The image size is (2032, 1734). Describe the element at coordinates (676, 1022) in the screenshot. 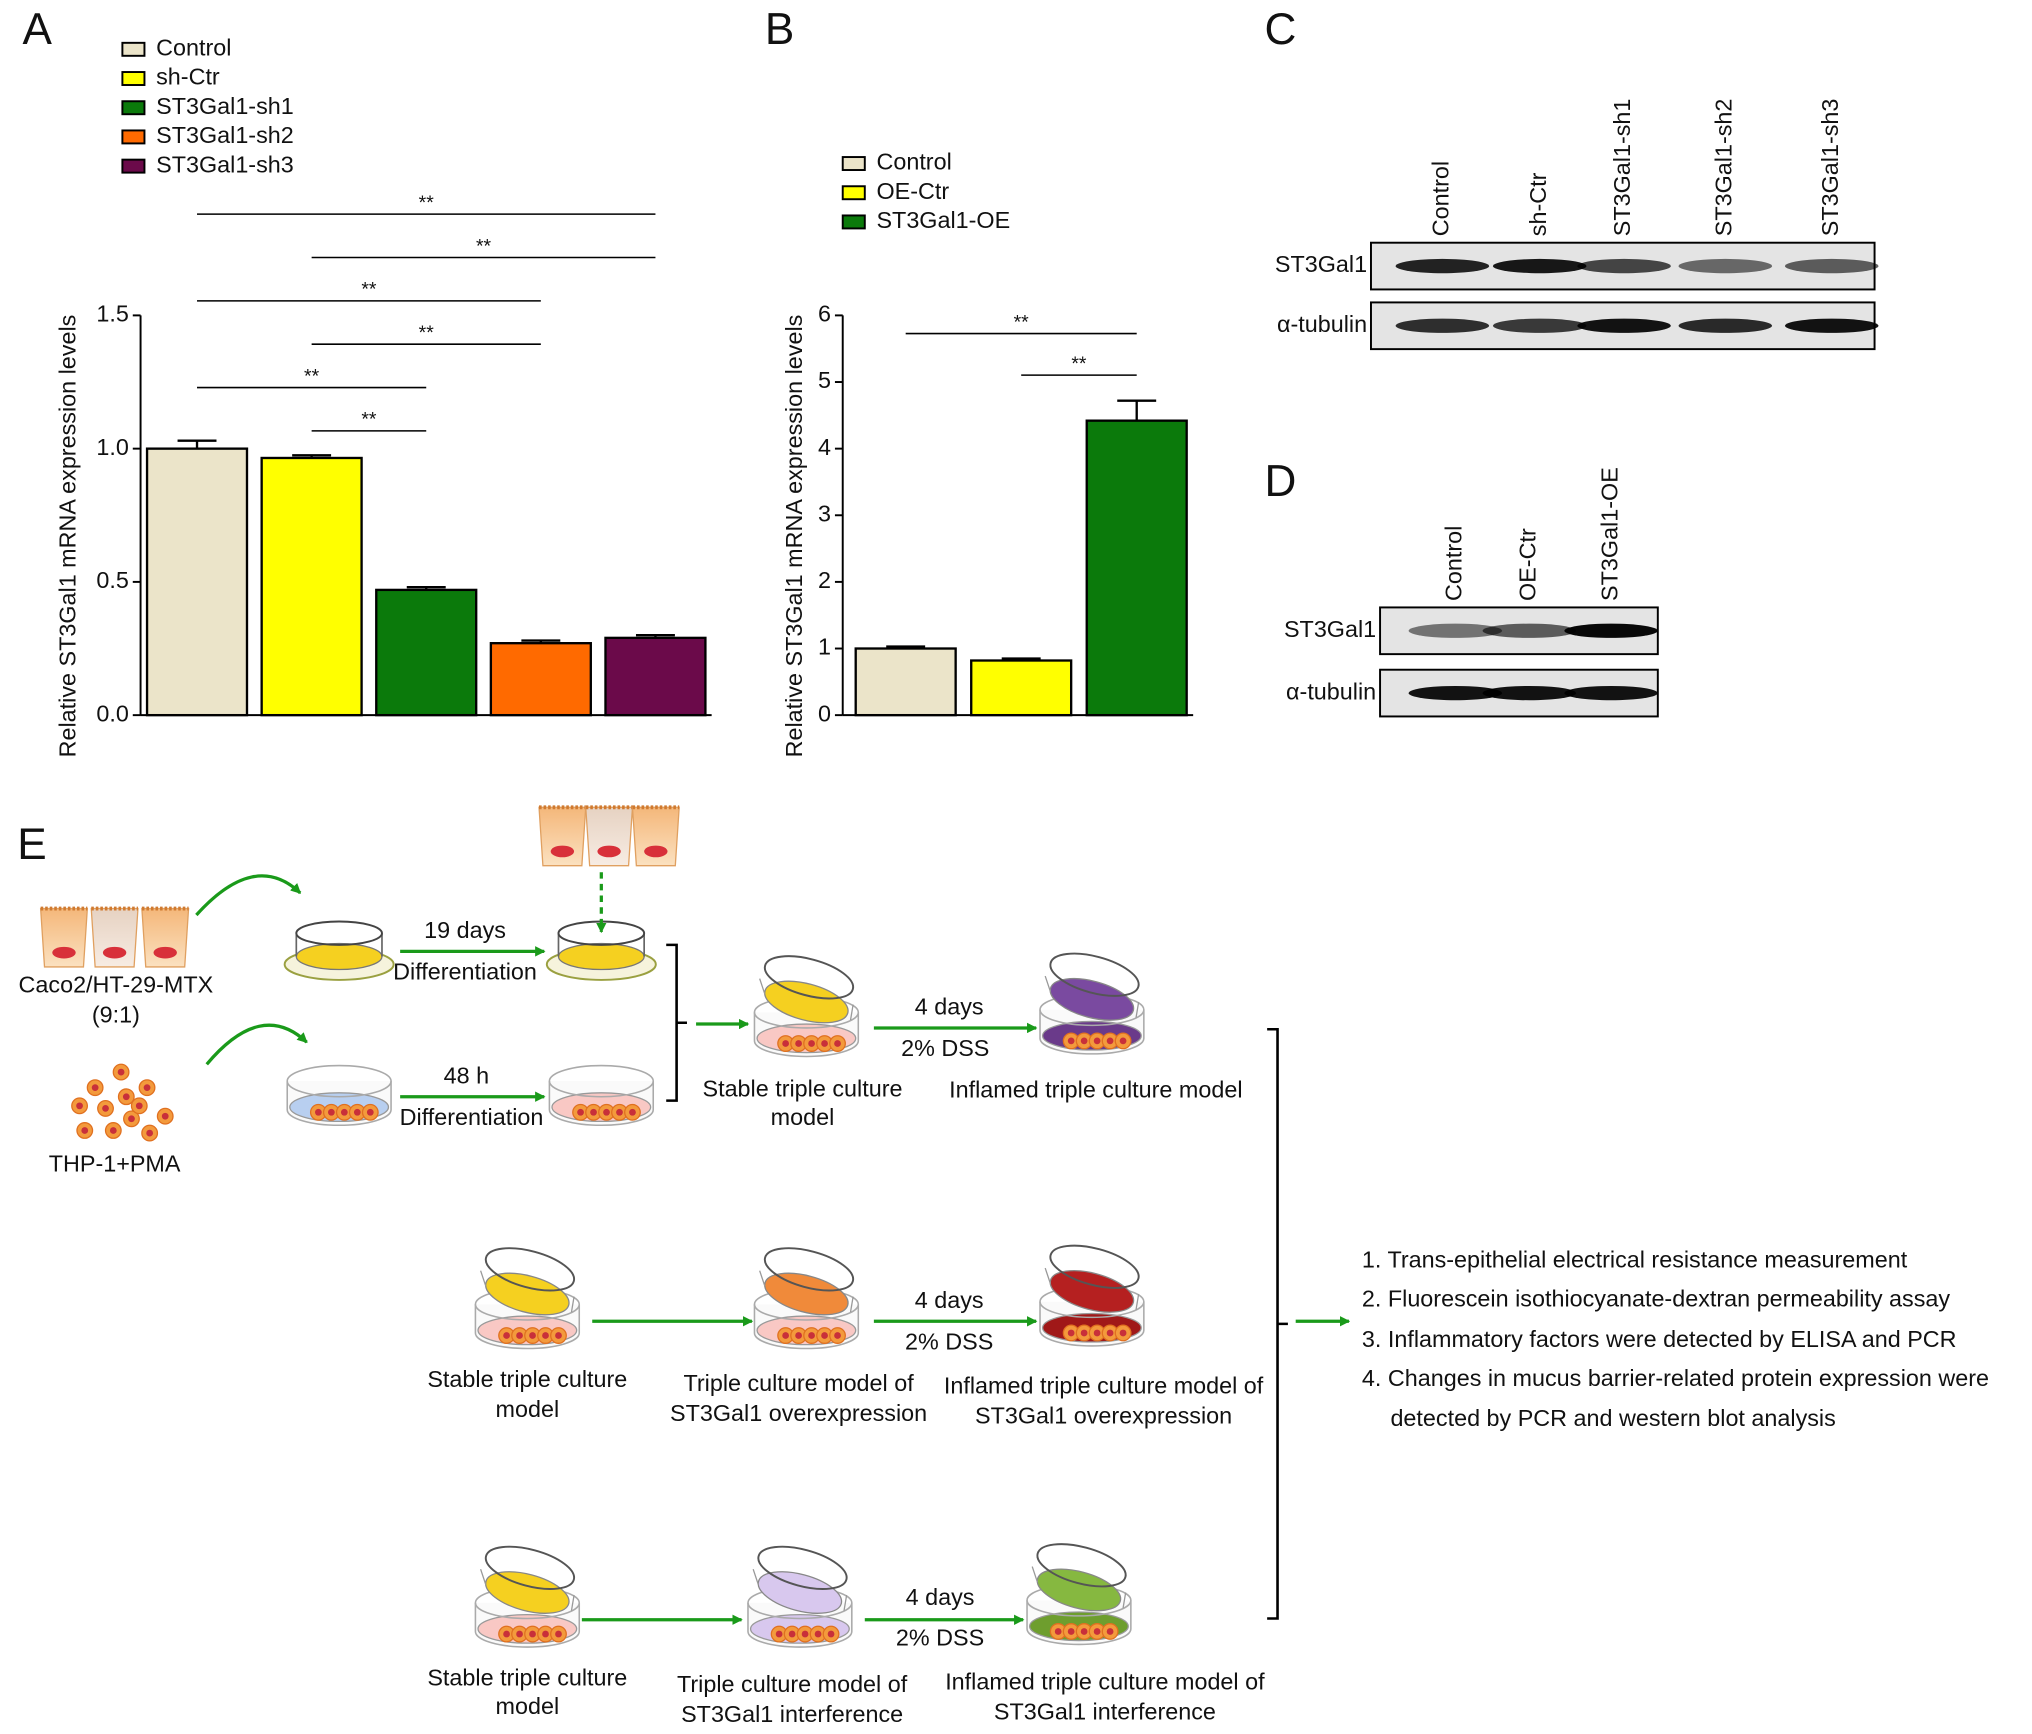

I see `bracket` at that location.